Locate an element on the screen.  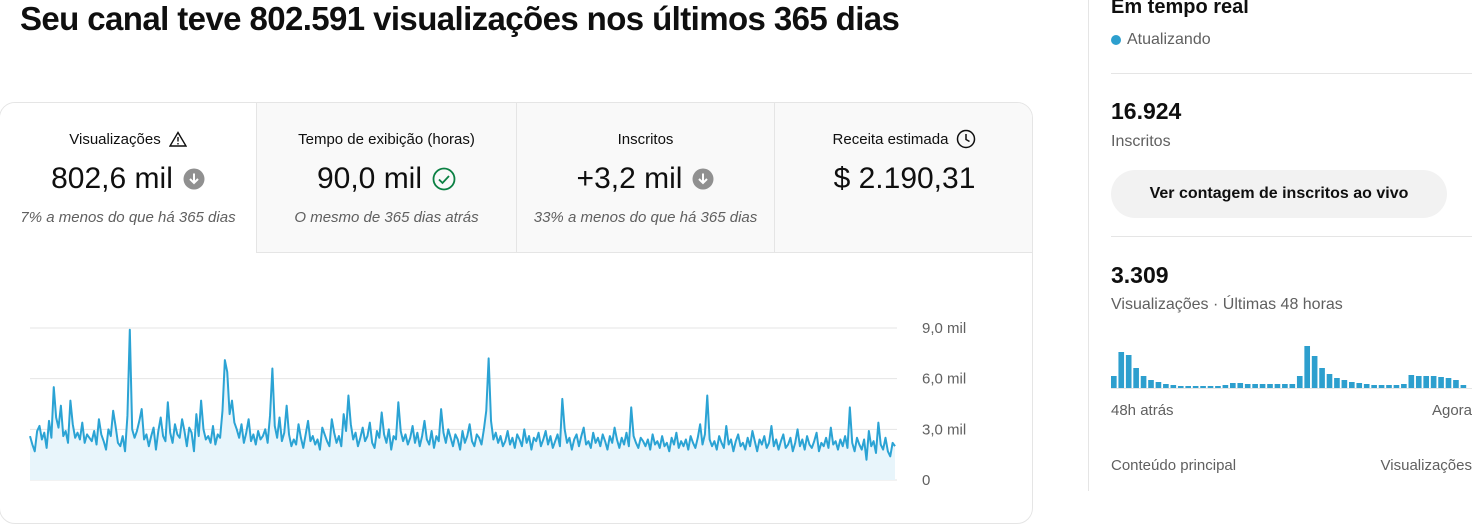
check-icon is located at coordinates (444, 179).